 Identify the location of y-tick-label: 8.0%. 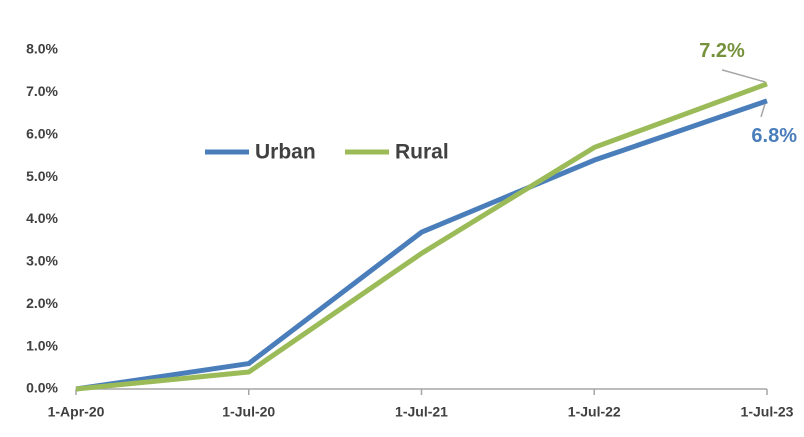
(42, 49).